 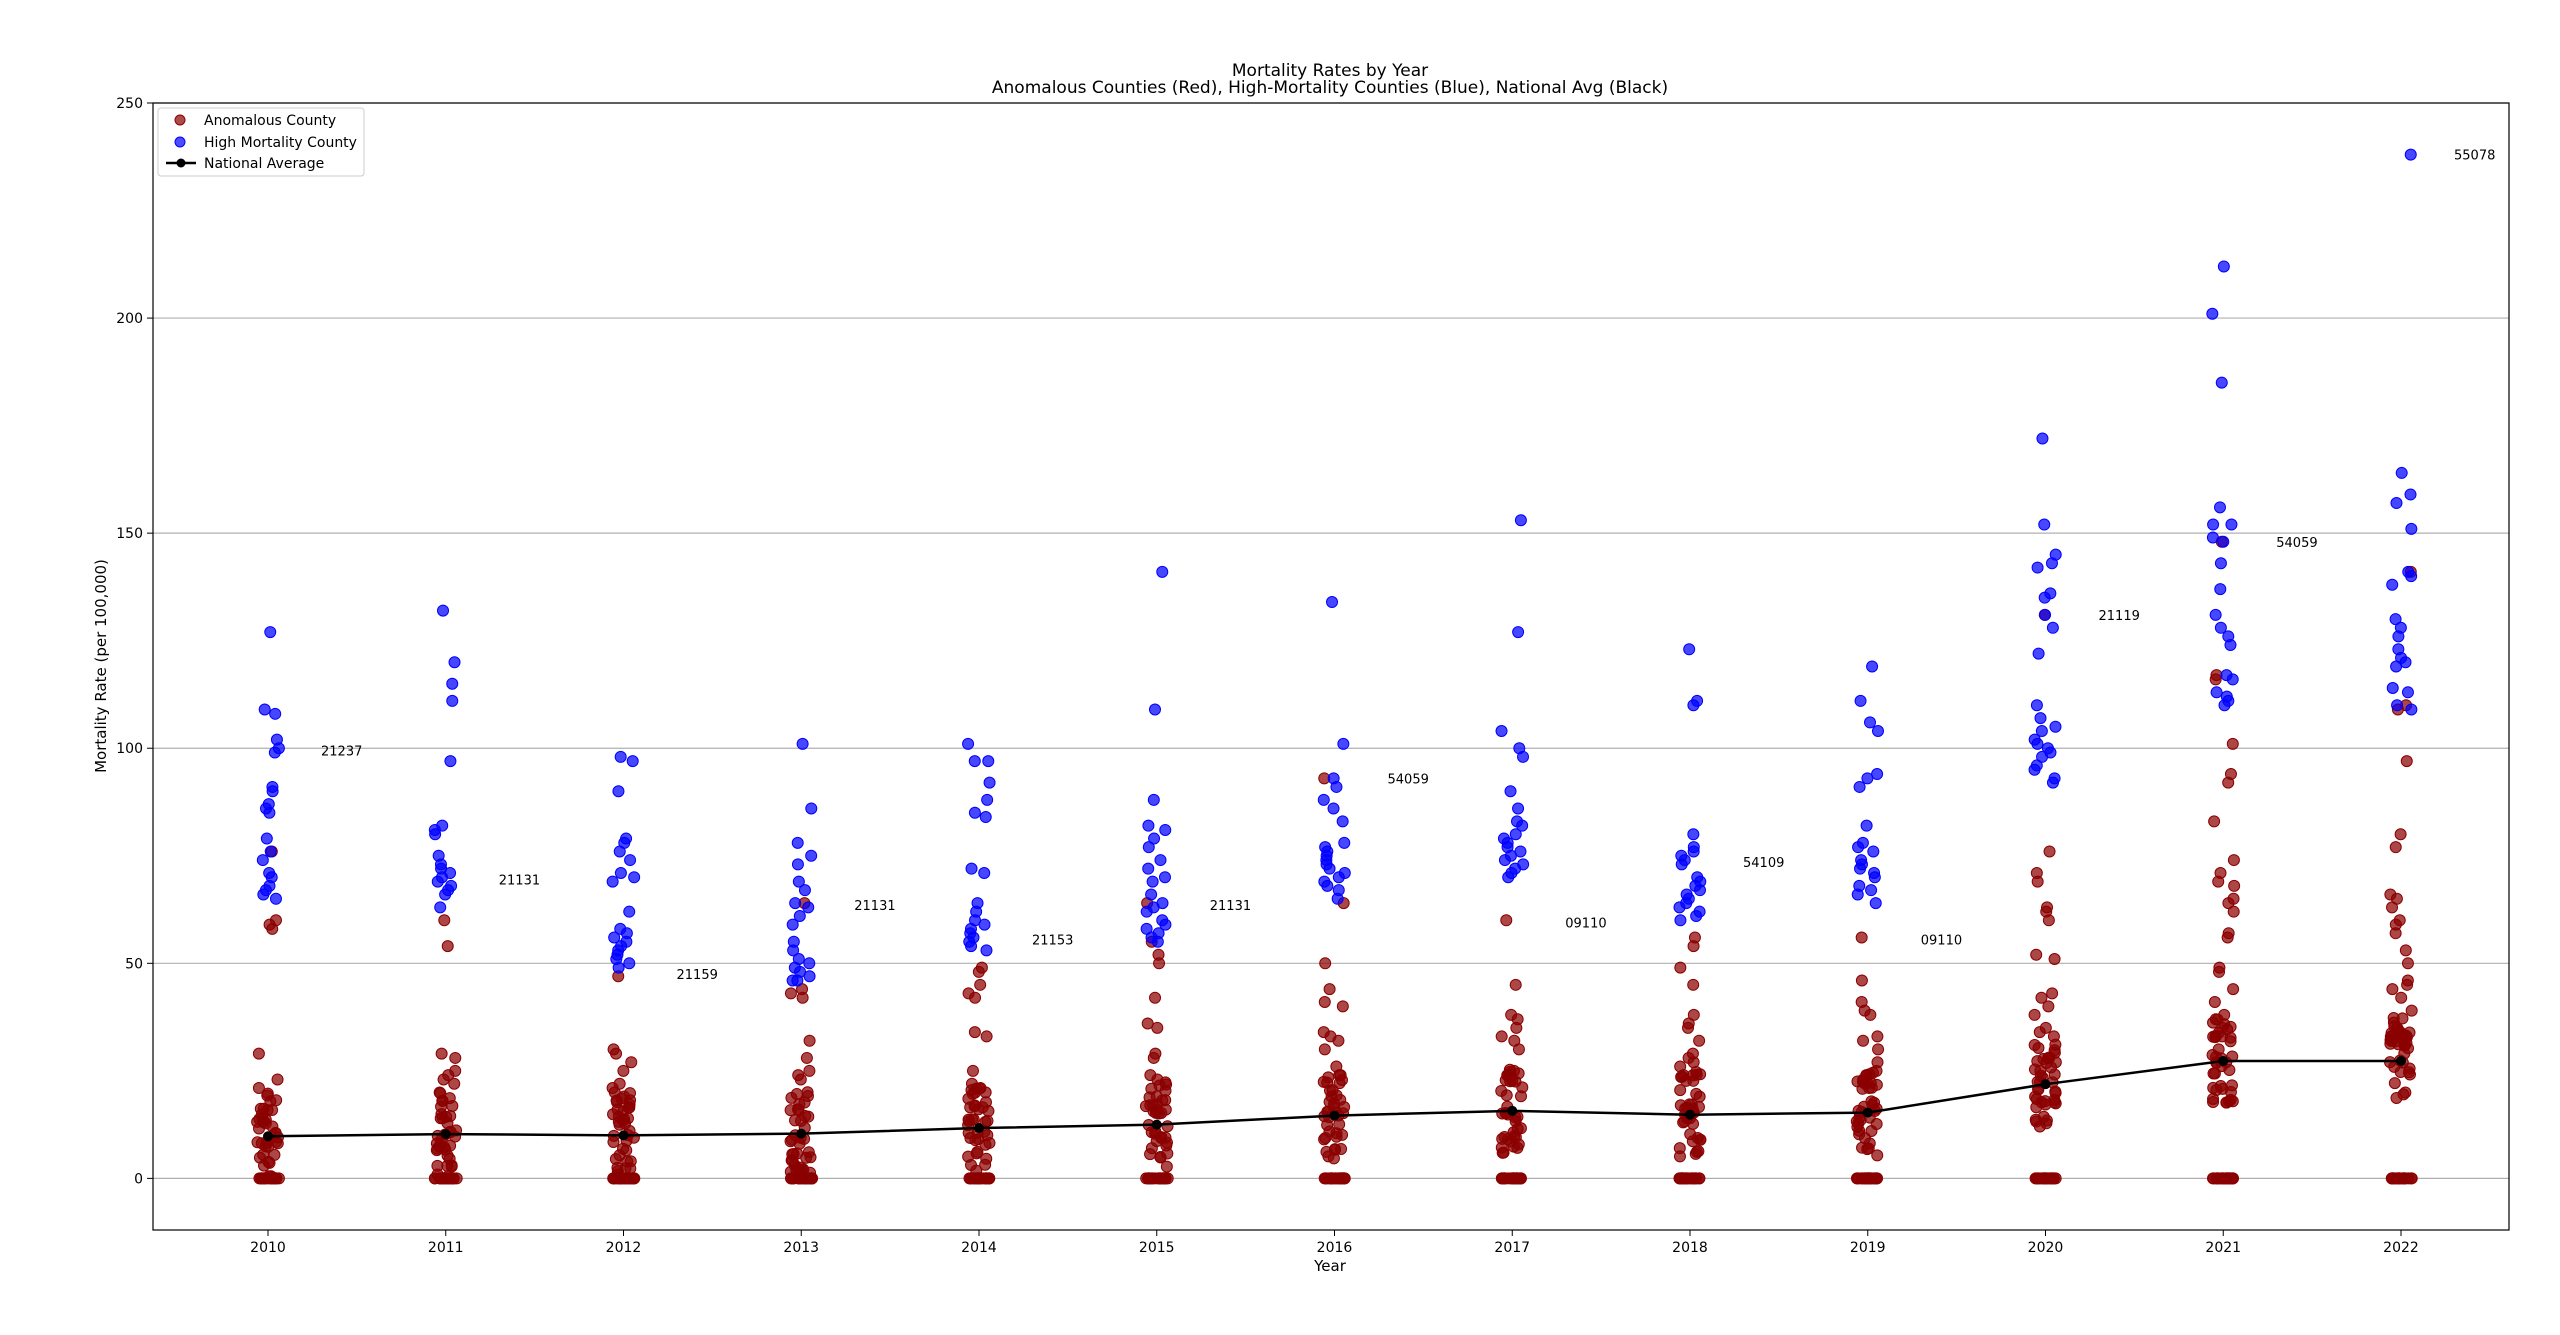 What do you see at coordinates (519, 880) in the screenshot?
I see `county-annotation-label: 21131` at bounding box center [519, 880].